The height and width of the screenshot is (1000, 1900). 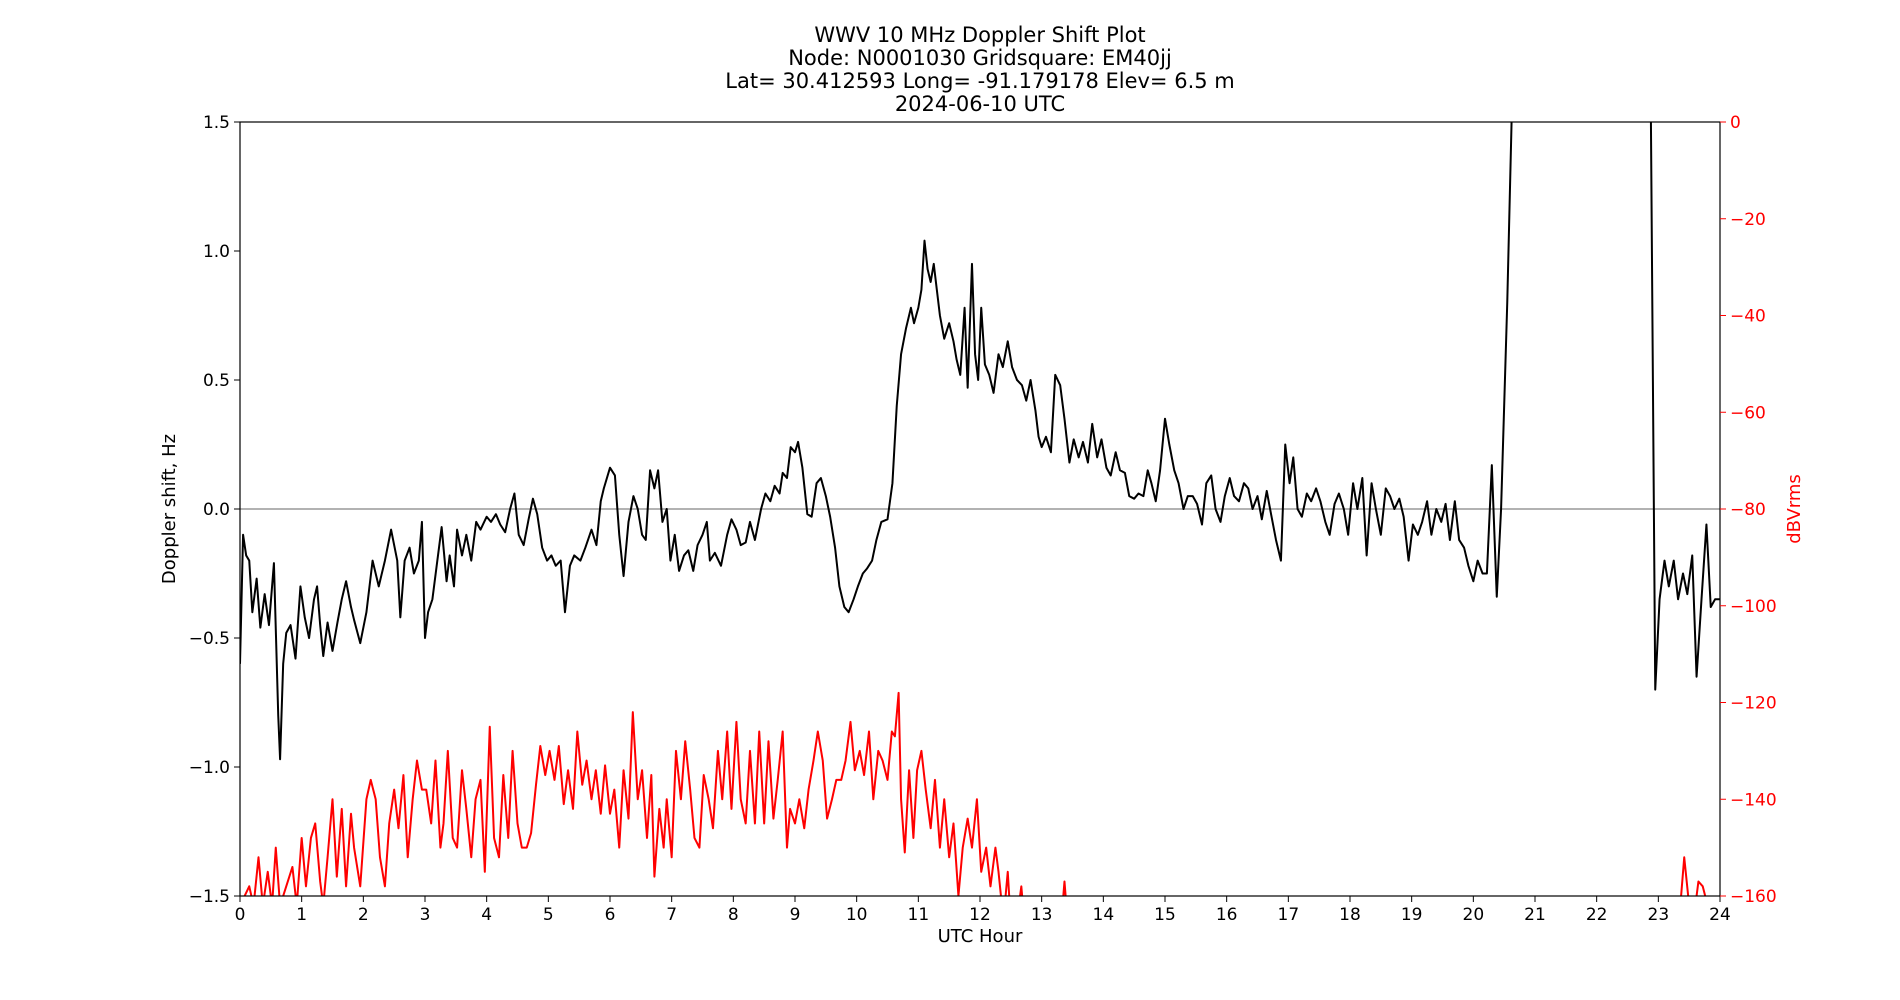 I want to click on x-tick-label: 17, so click(x=1289, y=915).